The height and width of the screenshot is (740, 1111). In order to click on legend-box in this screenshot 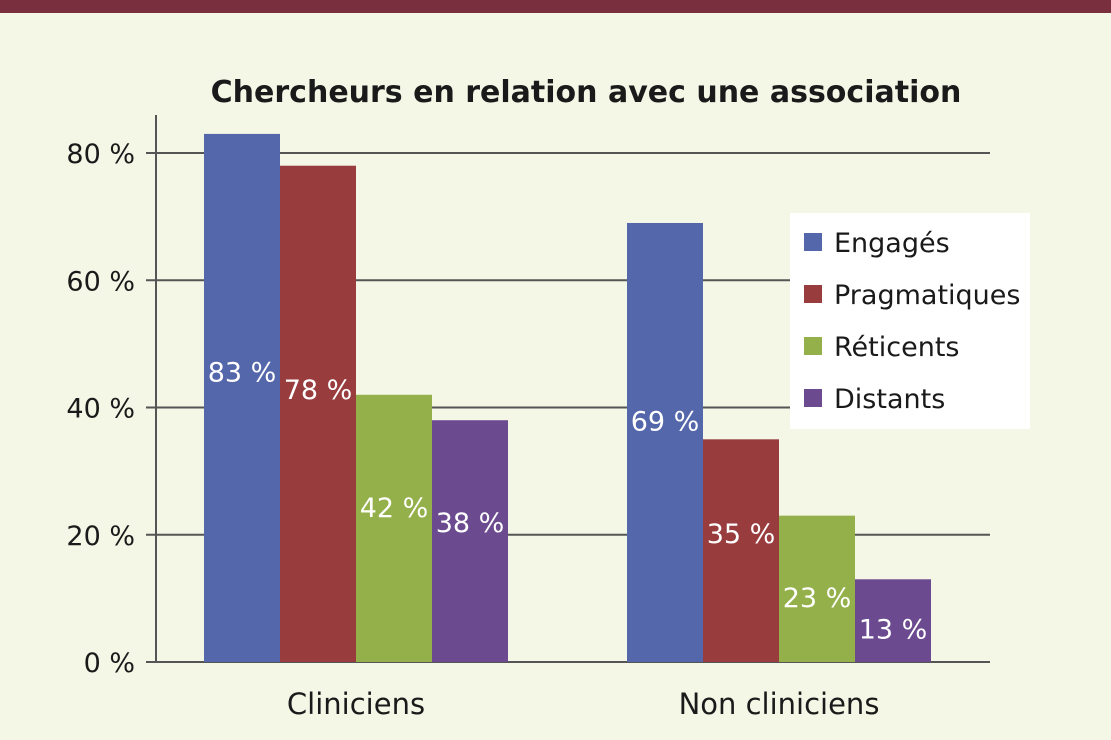, I will do `click(910, 321)`.